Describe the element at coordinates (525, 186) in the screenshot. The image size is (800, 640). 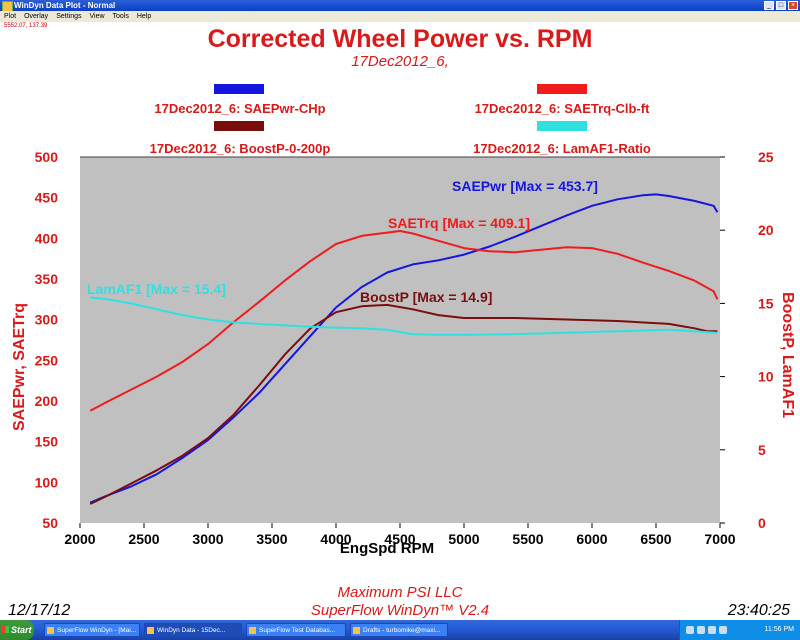
I see `annotation-power-max: SAEPwr [Max = 453.7]` at that location.